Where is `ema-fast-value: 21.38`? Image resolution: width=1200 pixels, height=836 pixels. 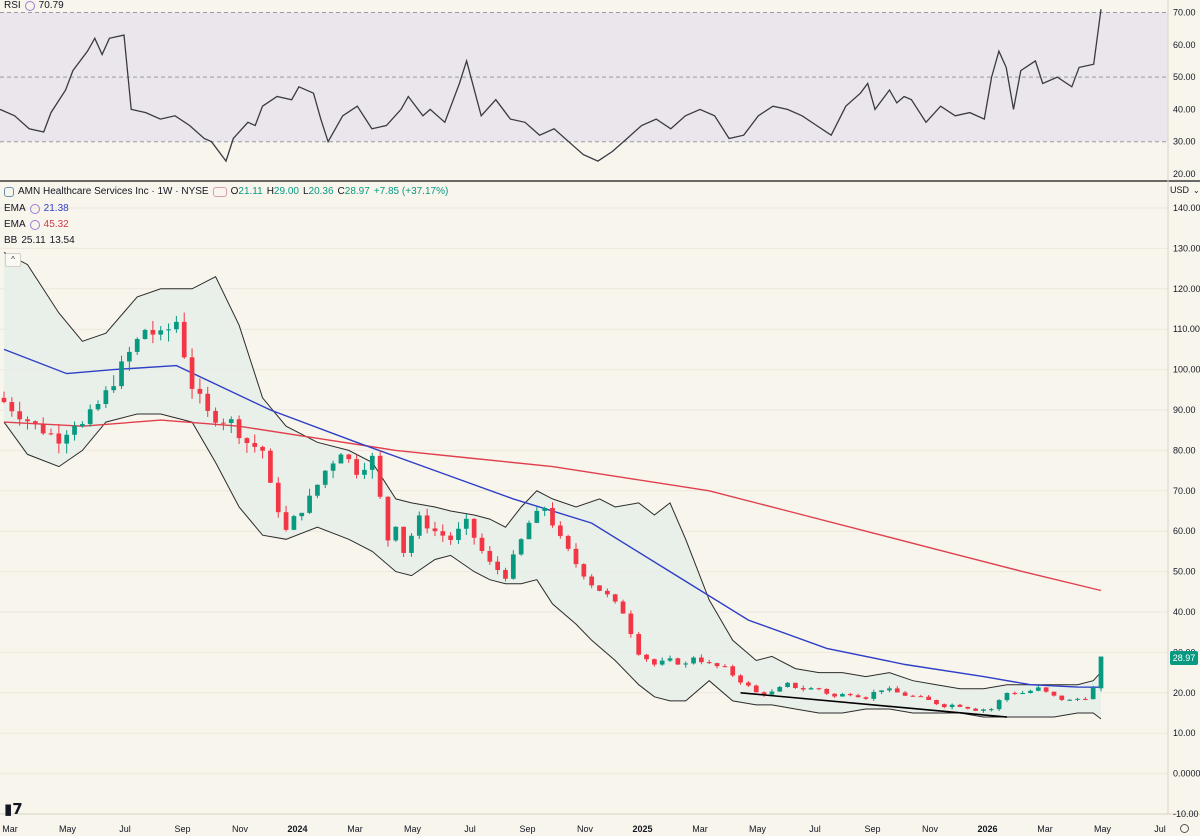
ema-fast-value: 21.38 is located at coordinates (56, 208).